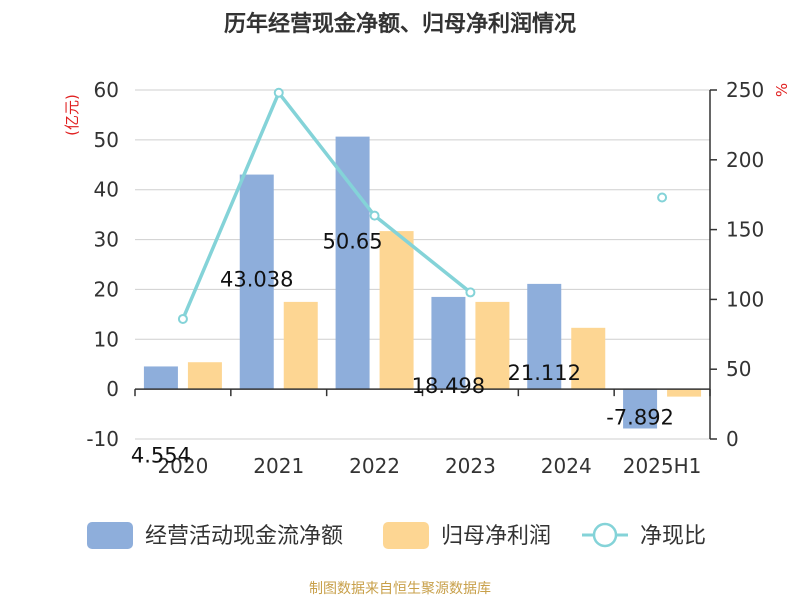 The width and height of the screenshot is (800, 600). Describe the element at coordinates (566, 466) in the screenshot. I see `x-tick-label: 2024` at that location.